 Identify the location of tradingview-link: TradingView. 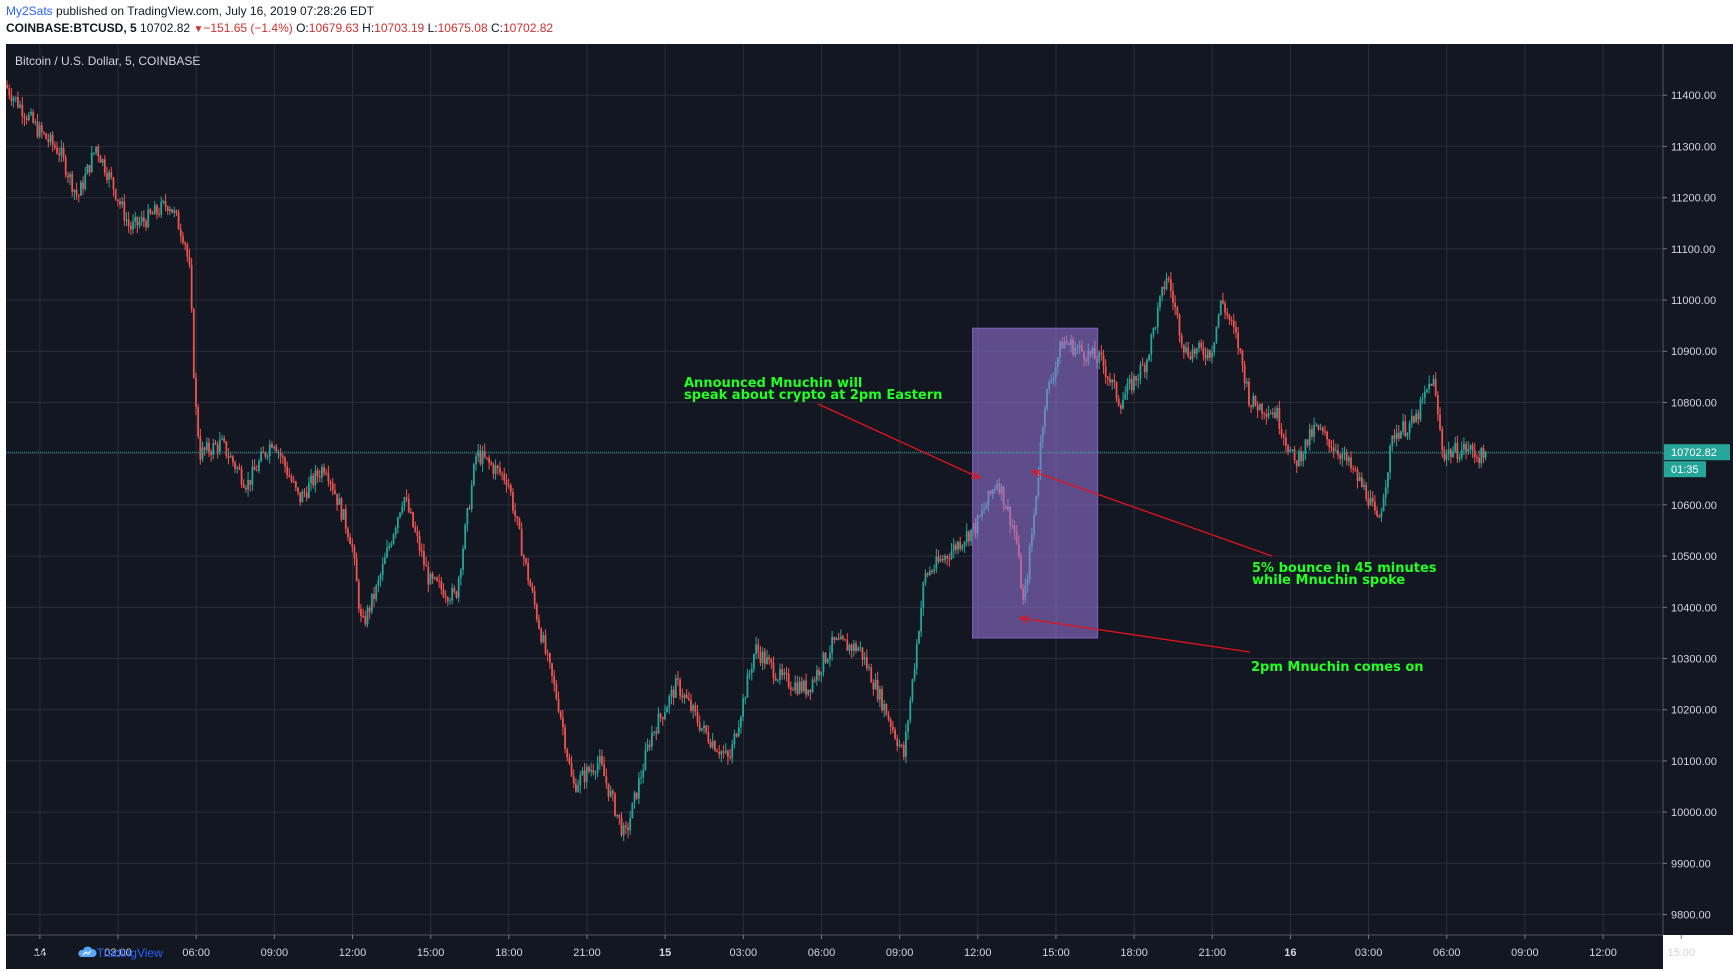
(129, 953).